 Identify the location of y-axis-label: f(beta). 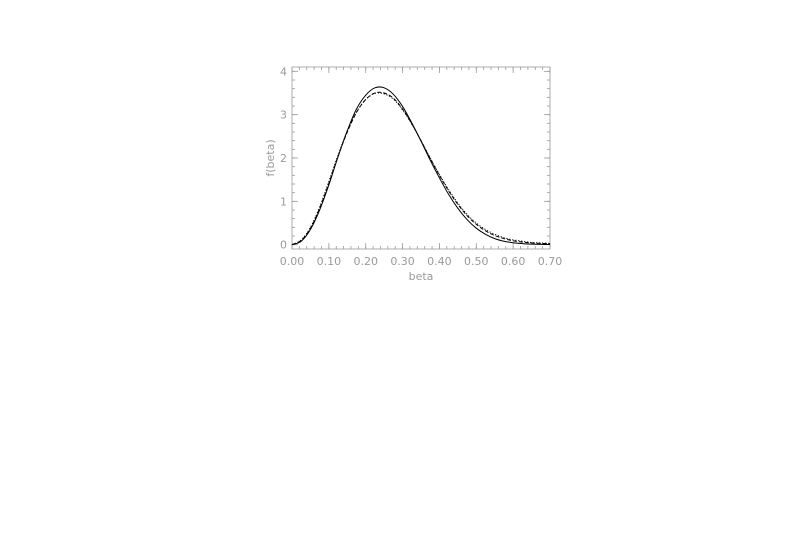
(270, 157).